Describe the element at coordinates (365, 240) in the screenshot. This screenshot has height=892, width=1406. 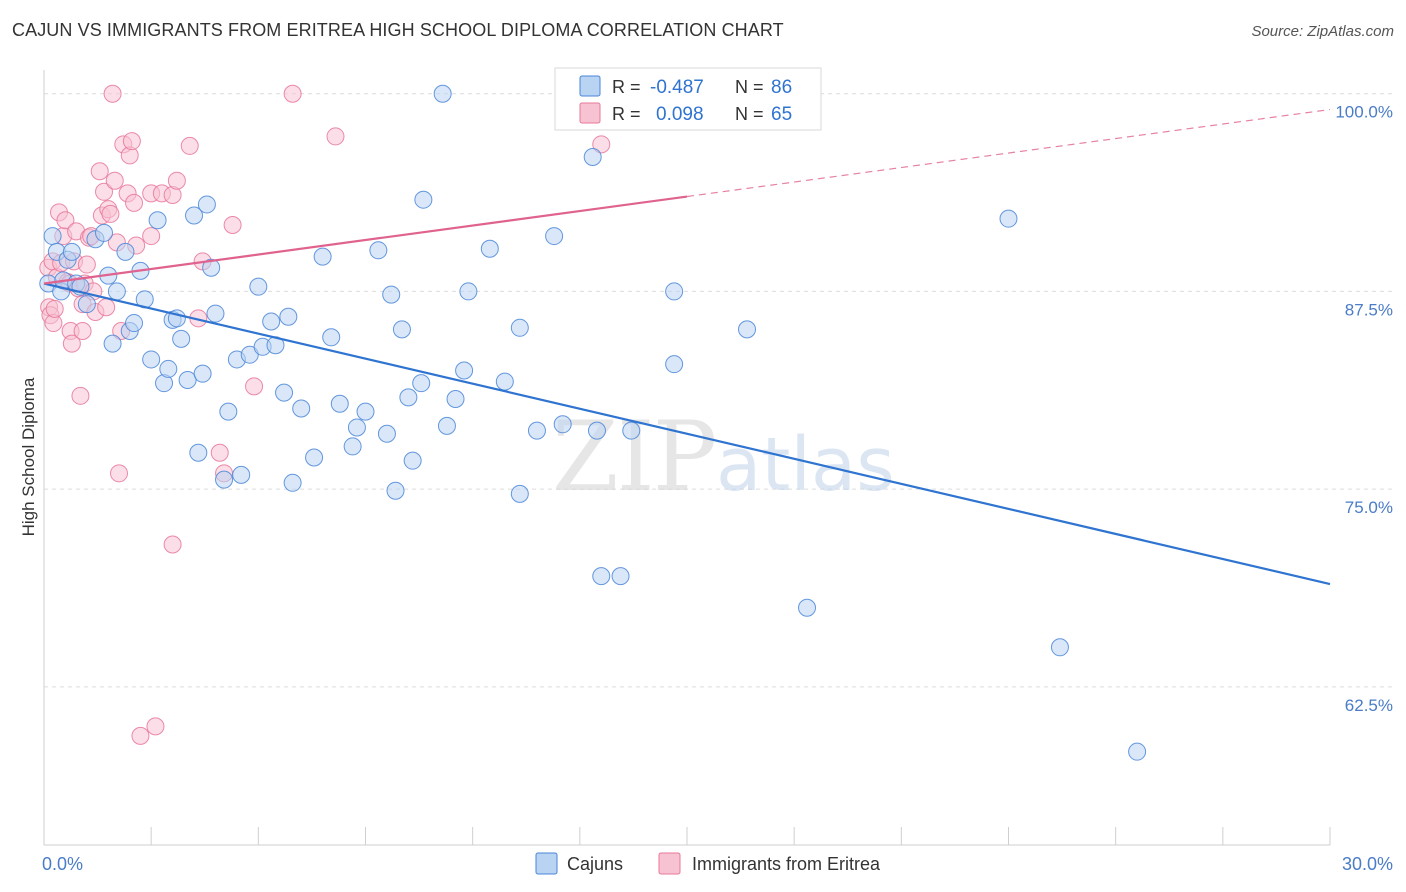
I see `eritrea-trend-line` at that location.